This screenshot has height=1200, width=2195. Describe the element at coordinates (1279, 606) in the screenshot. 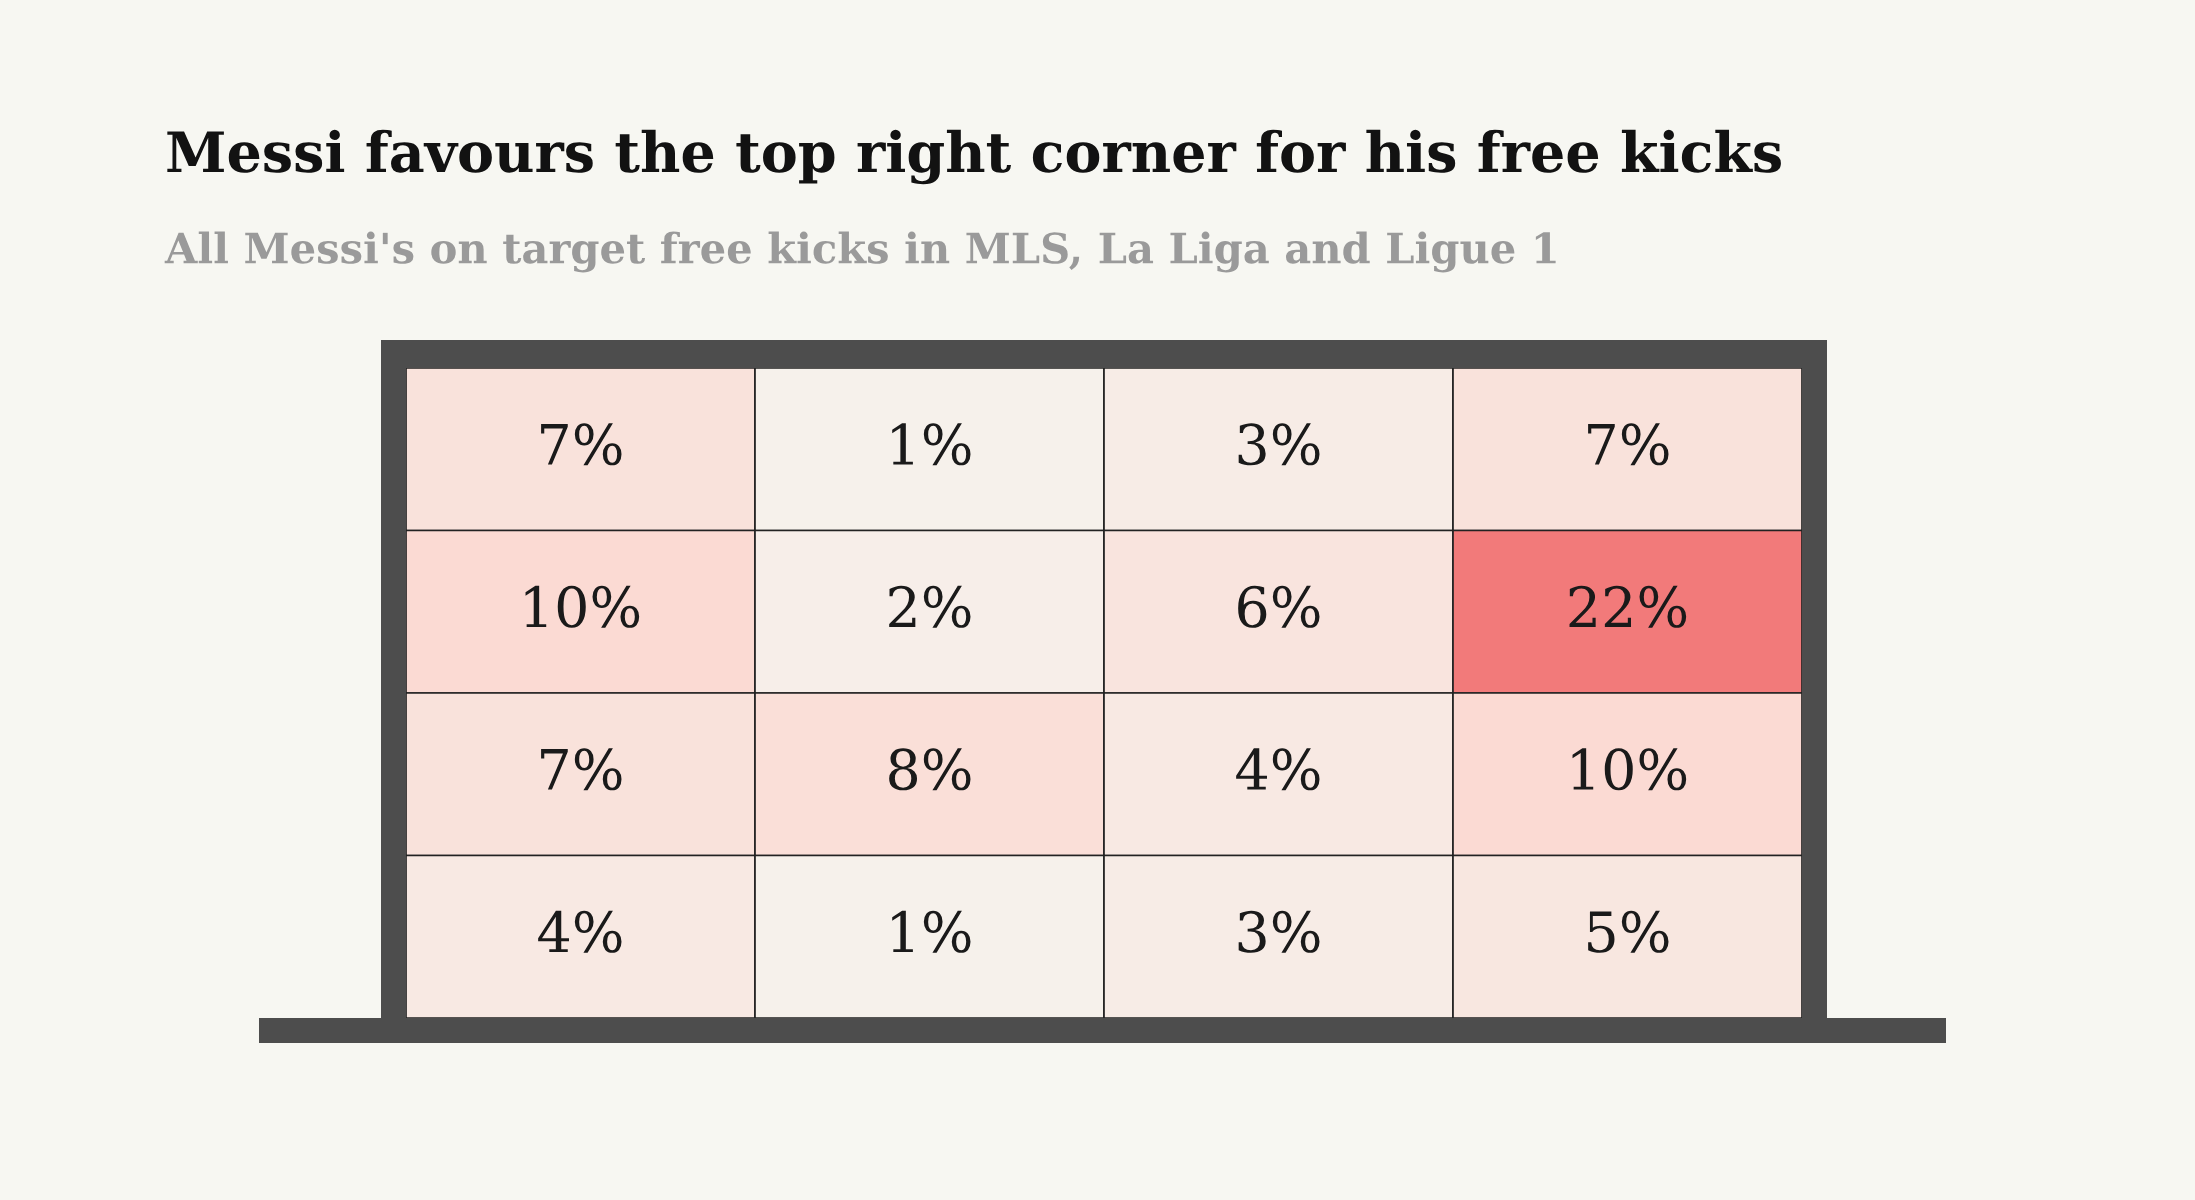

I see `data-label: 6%` at that location.